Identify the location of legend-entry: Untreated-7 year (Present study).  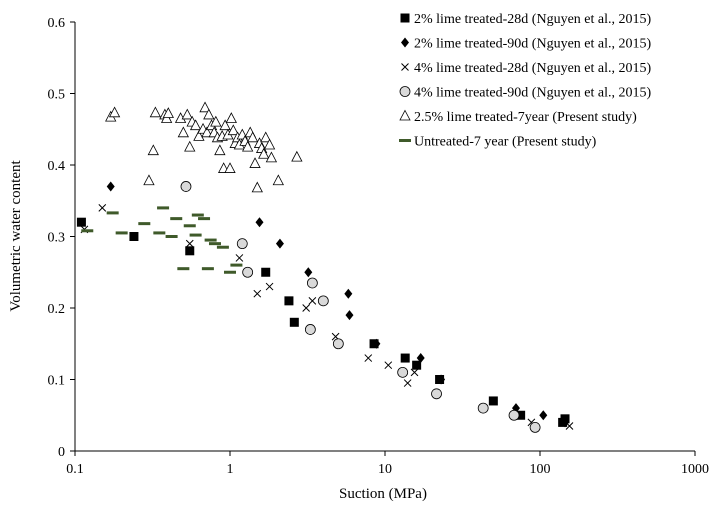
(498, 142).